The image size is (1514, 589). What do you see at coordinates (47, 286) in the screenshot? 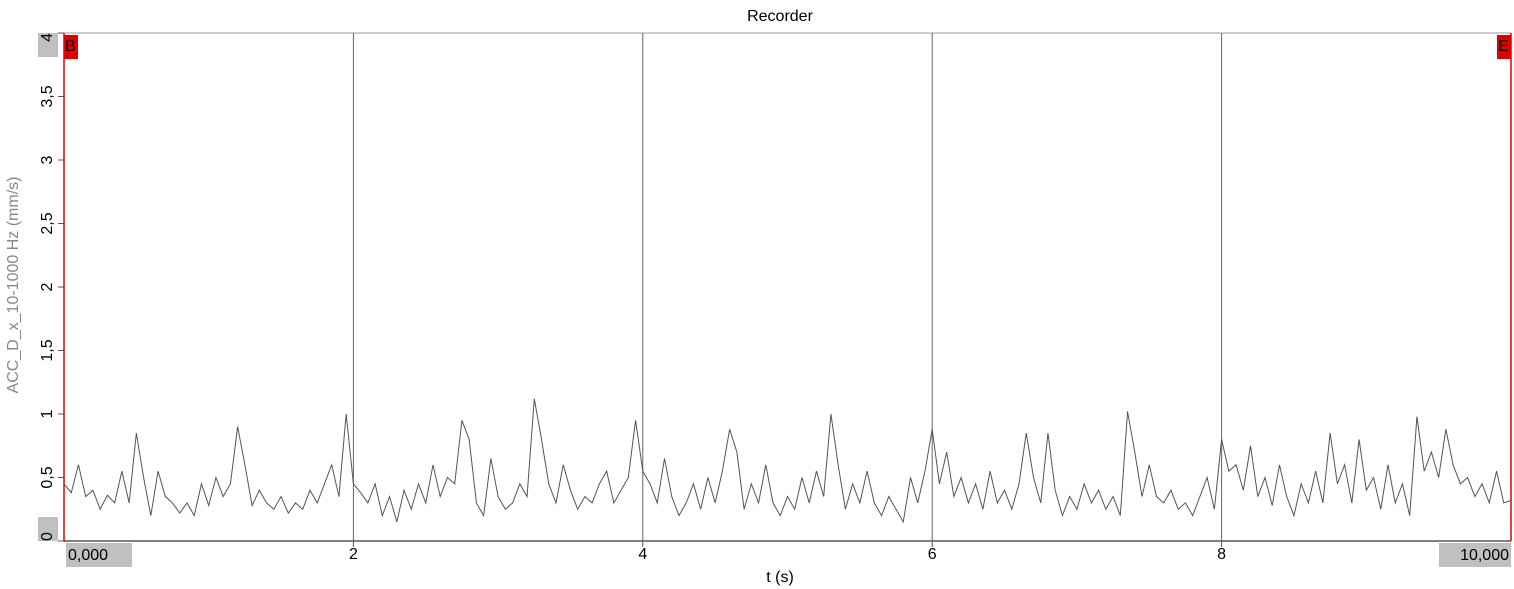
I see `y-tick-label: 2` at bounding box center [47, 286].